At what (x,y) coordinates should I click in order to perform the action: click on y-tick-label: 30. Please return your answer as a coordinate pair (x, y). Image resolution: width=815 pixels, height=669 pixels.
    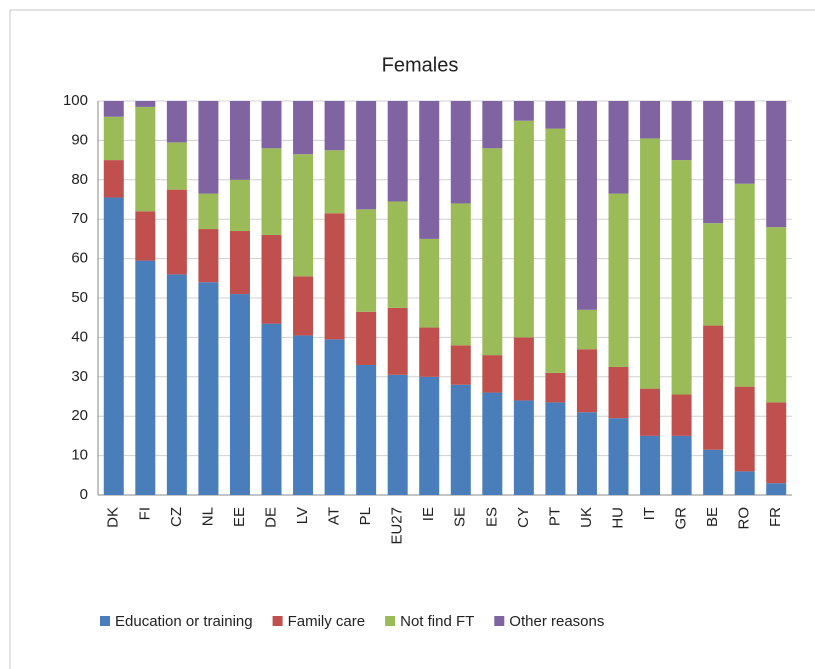
    Looking at the image, I should click on (79, 376).